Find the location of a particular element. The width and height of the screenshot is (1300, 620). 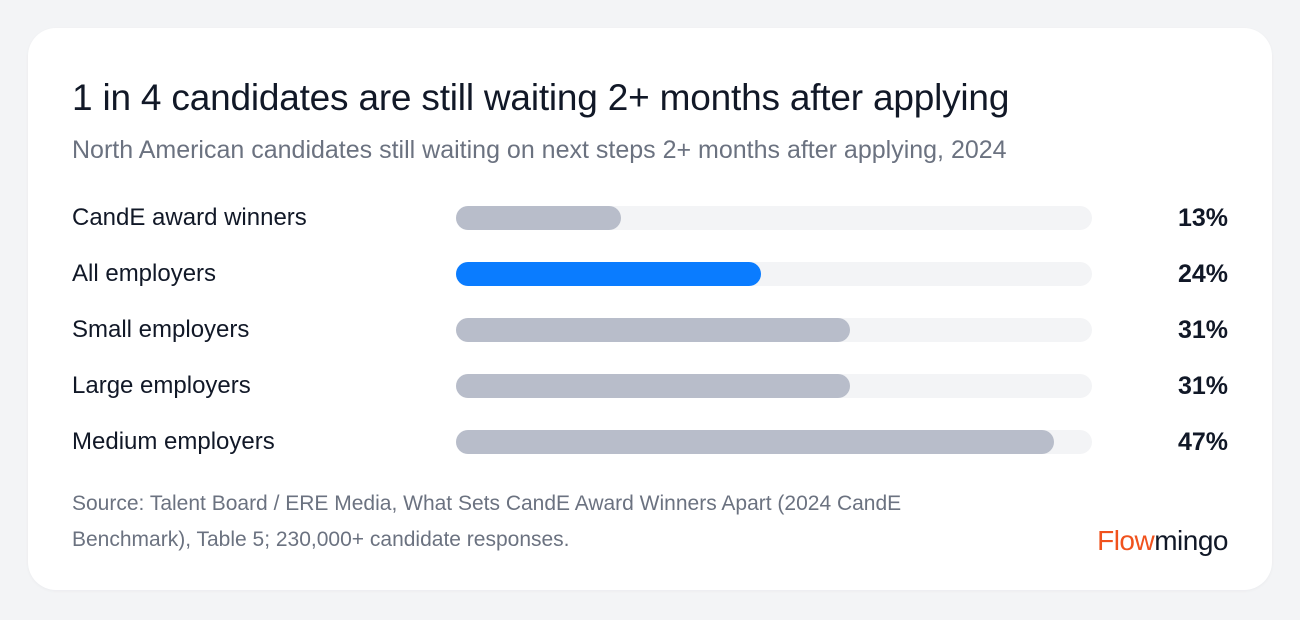

bar-row: CandE award winners 13% is located at coordinates (650, 218).